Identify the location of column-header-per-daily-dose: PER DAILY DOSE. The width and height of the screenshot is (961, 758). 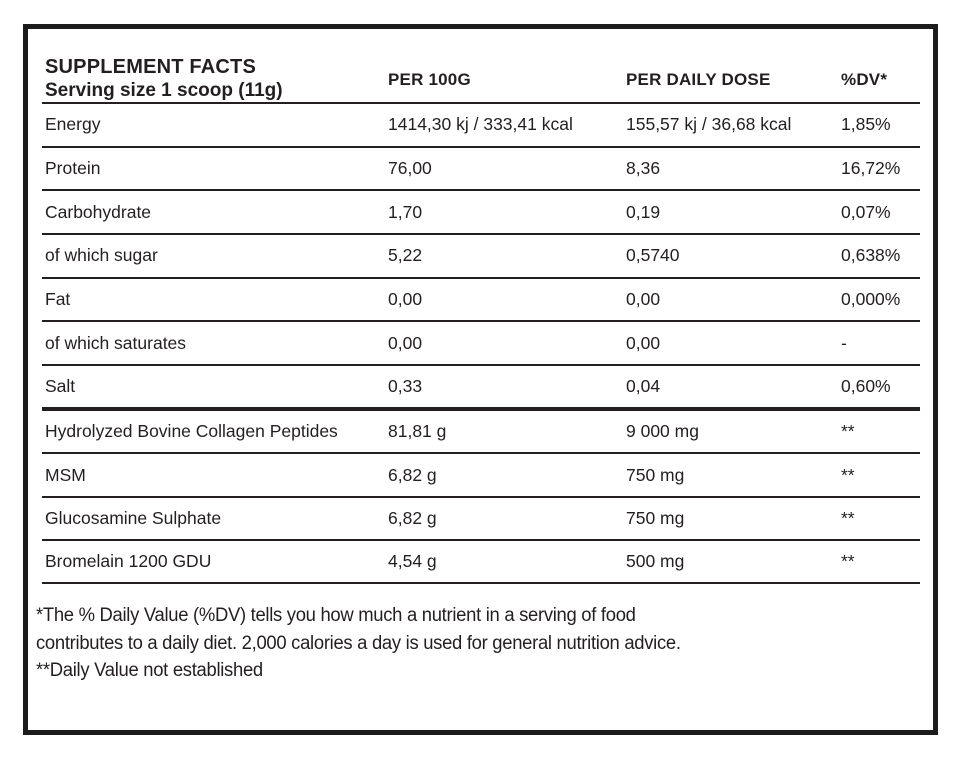
(698, 79).